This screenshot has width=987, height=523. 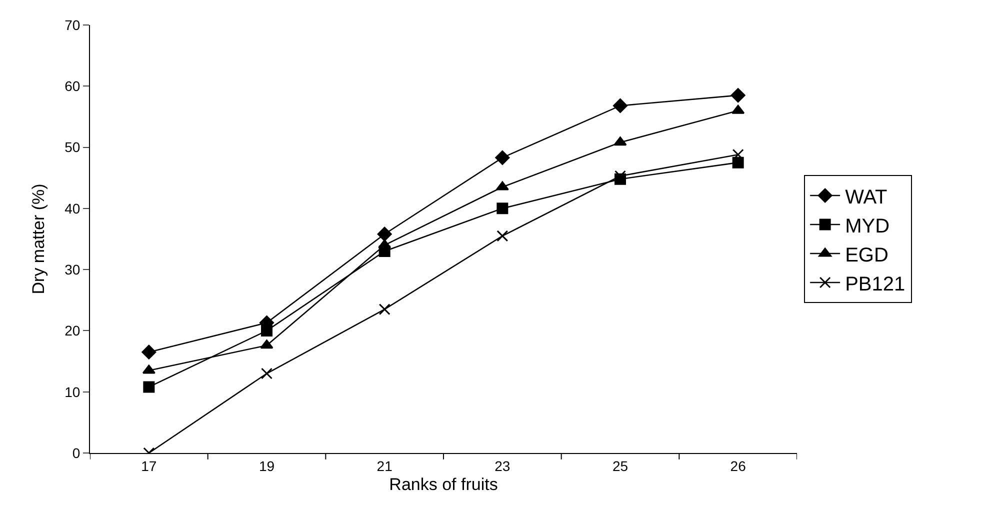 I want to click on y-tick-label: 50, so click(x=72, y=147).